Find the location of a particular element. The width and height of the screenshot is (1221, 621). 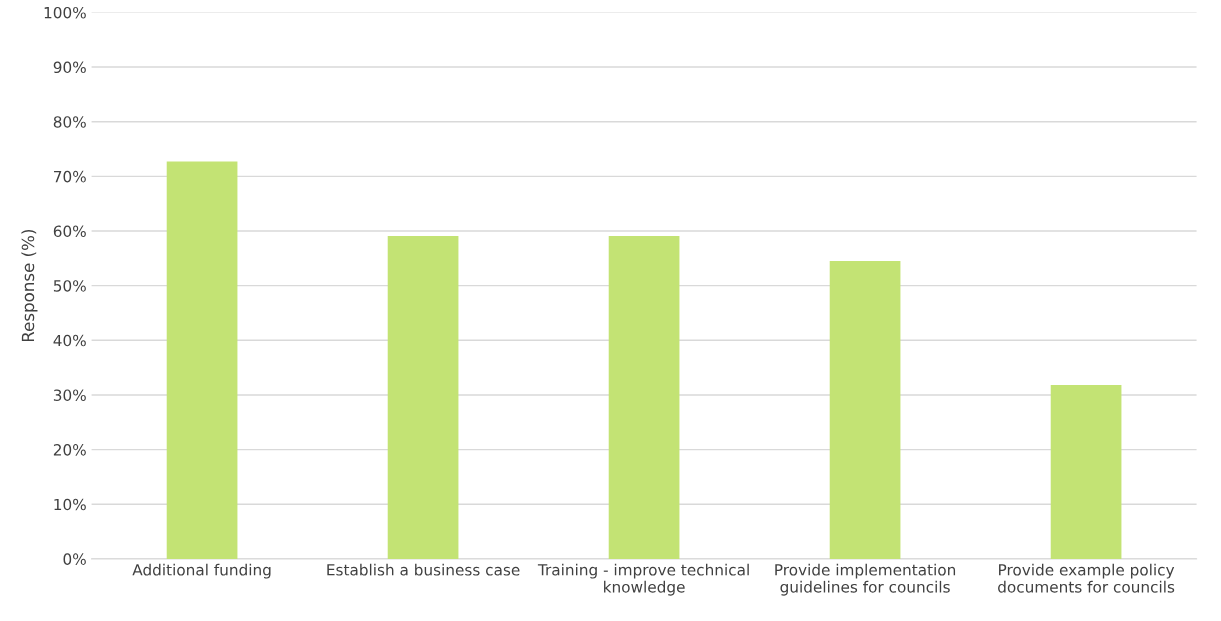

x-tick-label: Provide example policy documents for councils is located at coordinates (1086, 578).